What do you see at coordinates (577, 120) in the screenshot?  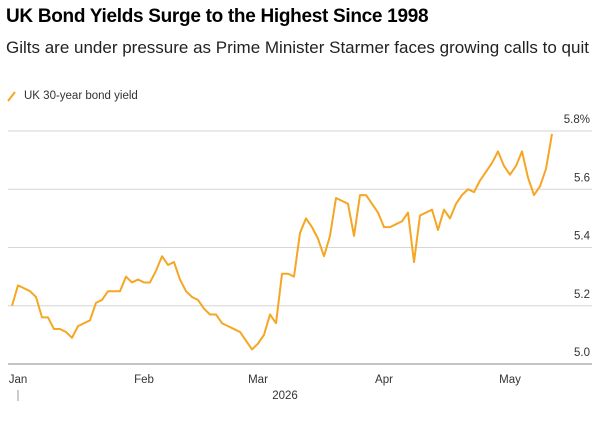 I see `y-tick-label: 5.8%` at bounding box center [577, 120].